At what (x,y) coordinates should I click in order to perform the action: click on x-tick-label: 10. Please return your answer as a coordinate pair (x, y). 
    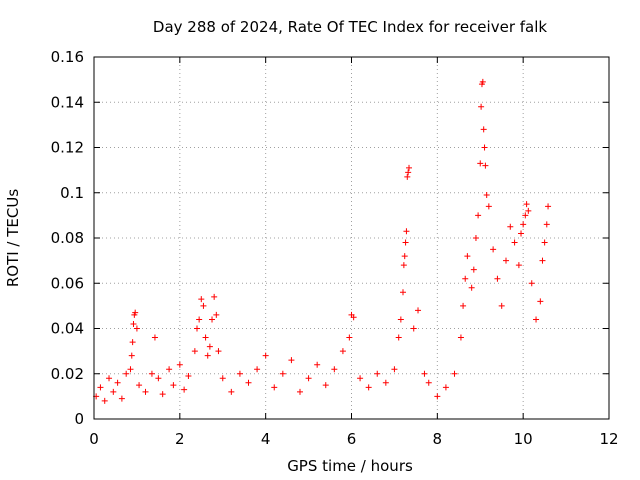
    Looking at the image, I should click on (523, 439).